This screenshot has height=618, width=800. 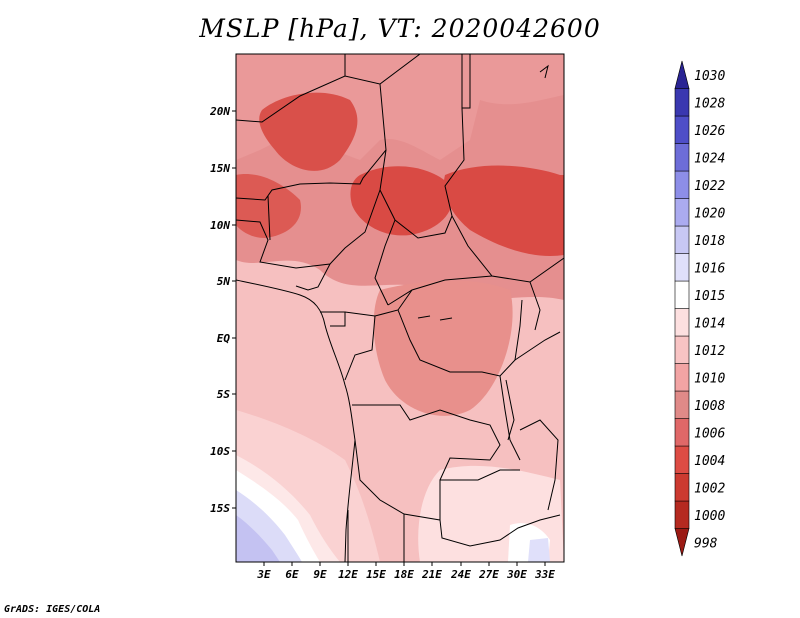 What do you see at coordinates (222, 310) in the screenshot?
I see `lat-axis: 20N 15N 10N 5N EQ 5S 10S 15S` at bounding box center [222, 310].